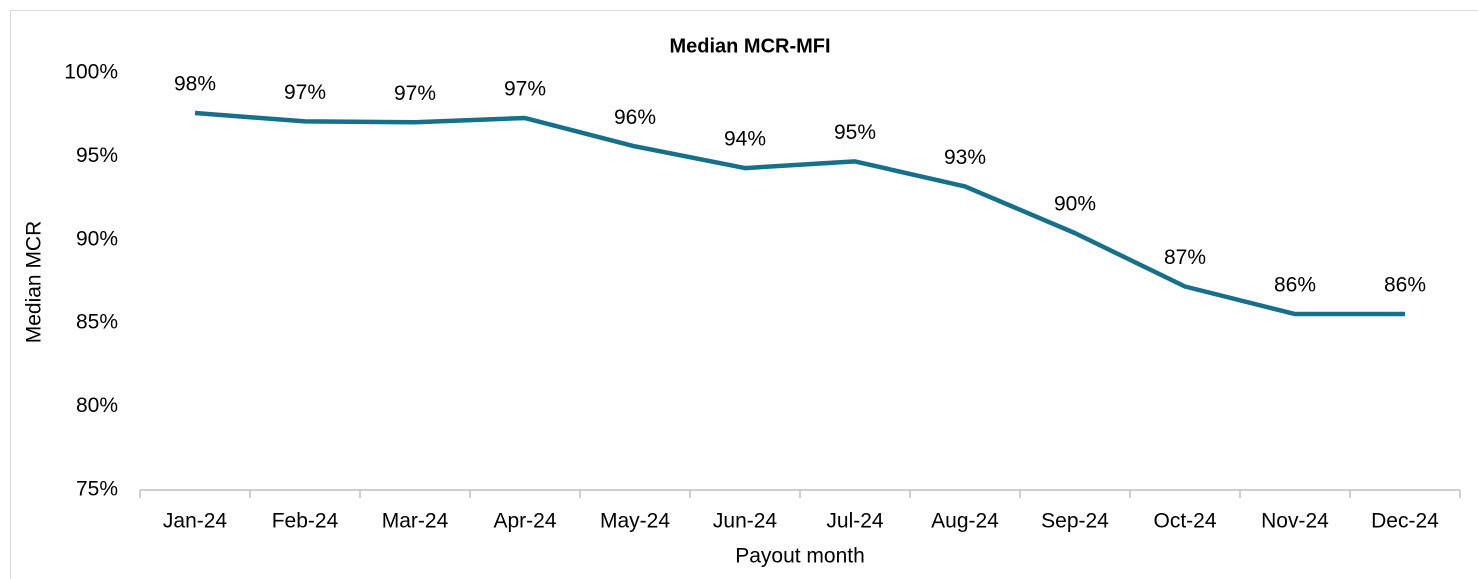 The image size is (1478, 579). Describe the element at coordinates (305, 521) in the screenshot. I see `x-tick-label: Feb-24` at that location.